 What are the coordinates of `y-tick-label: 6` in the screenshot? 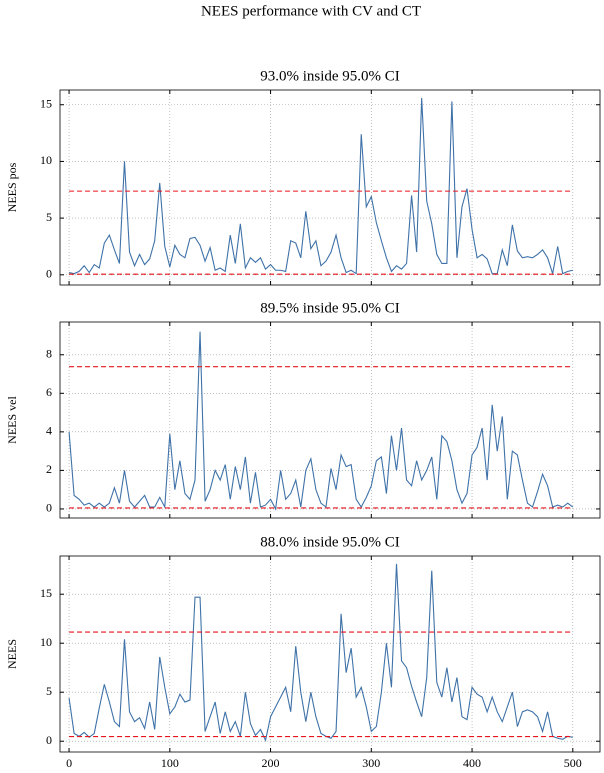 It's located at (49, 392).